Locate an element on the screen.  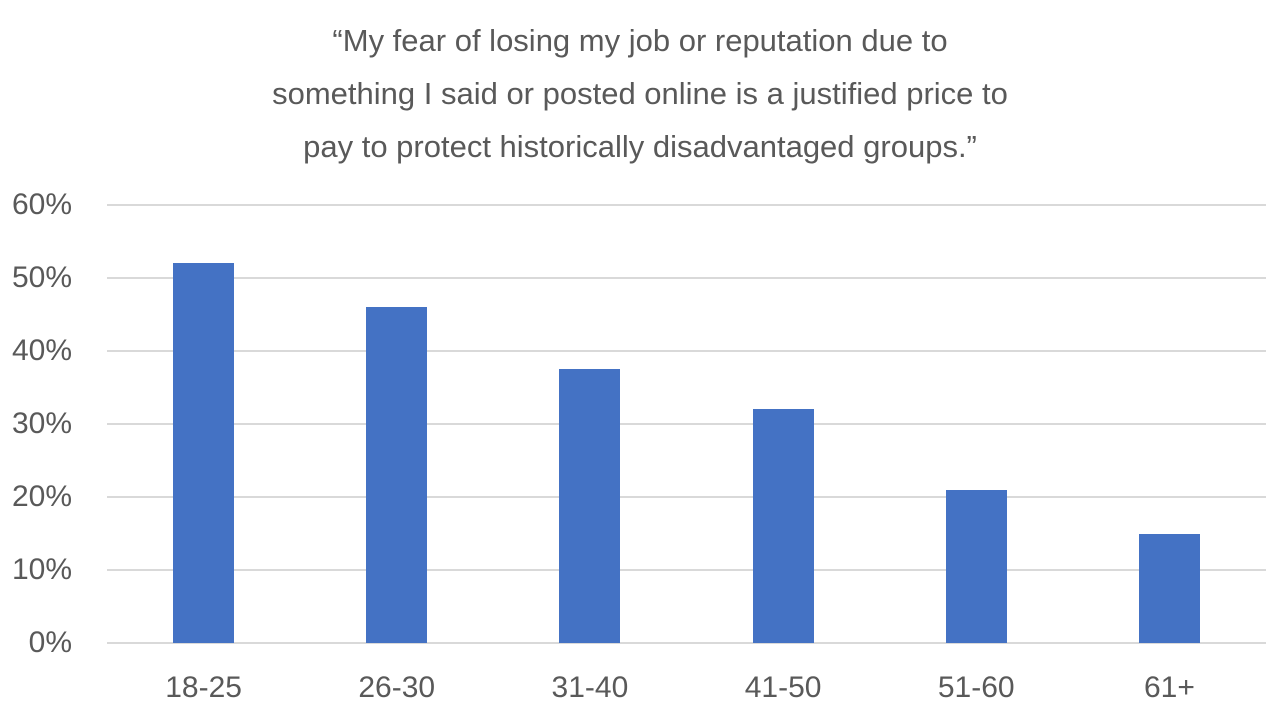
gridline-40% is located at coordinates (686, 351).